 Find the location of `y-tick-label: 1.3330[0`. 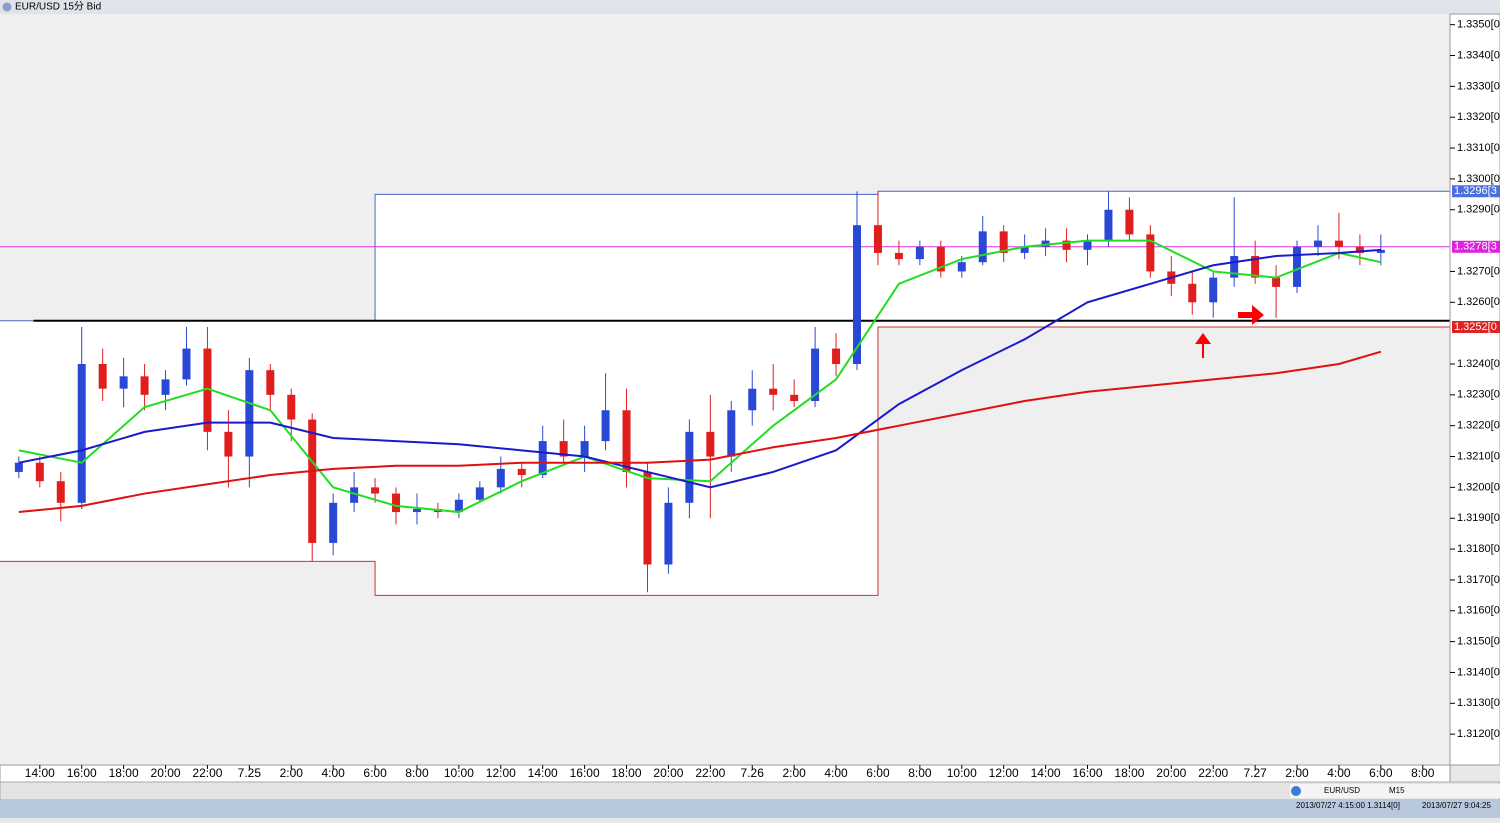

y-tick-label: 1.3330[0 is located at coordinates (1478, 86).